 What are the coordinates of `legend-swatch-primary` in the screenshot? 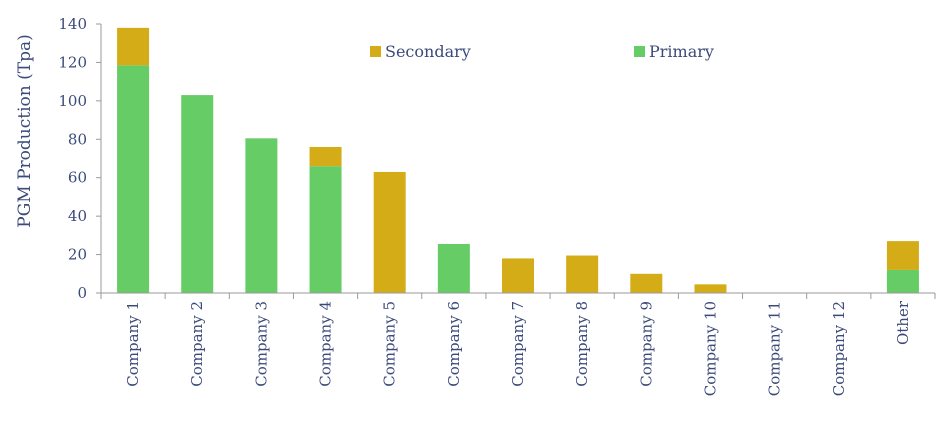 It's located at (639, 51).